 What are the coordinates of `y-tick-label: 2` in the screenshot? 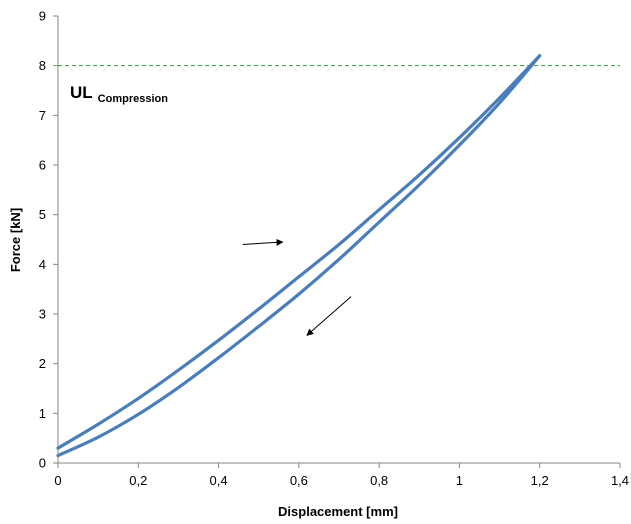 It's located at (42, 363).